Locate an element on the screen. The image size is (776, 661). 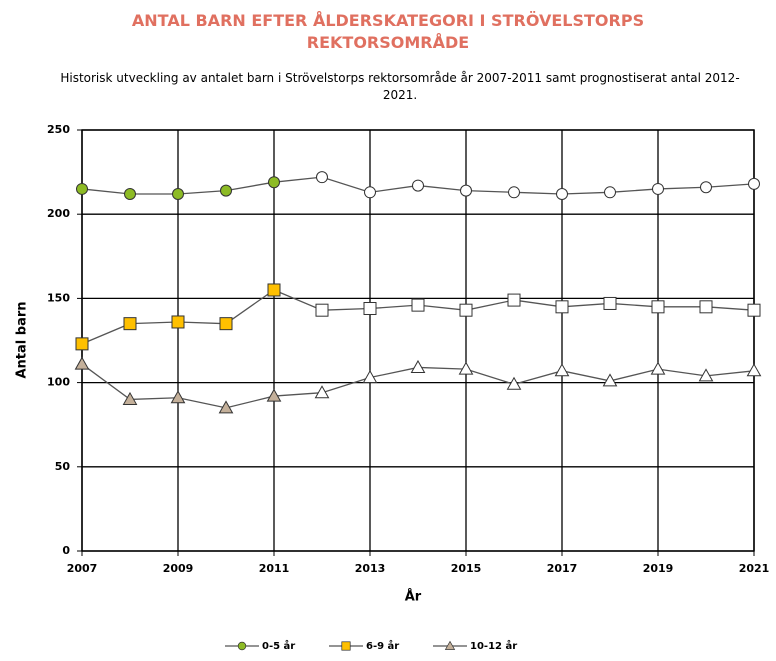
x-tick-label: 2013 is located at coordinates (370, 568).